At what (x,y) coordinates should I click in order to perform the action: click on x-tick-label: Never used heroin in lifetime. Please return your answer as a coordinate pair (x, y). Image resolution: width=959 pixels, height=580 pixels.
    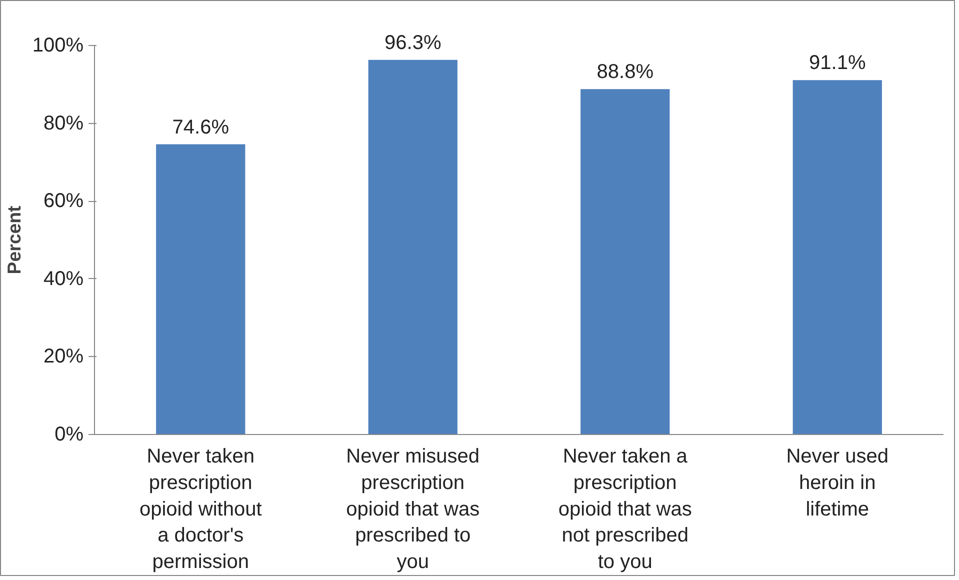
    Looking at the image, I should click on (837, 483).